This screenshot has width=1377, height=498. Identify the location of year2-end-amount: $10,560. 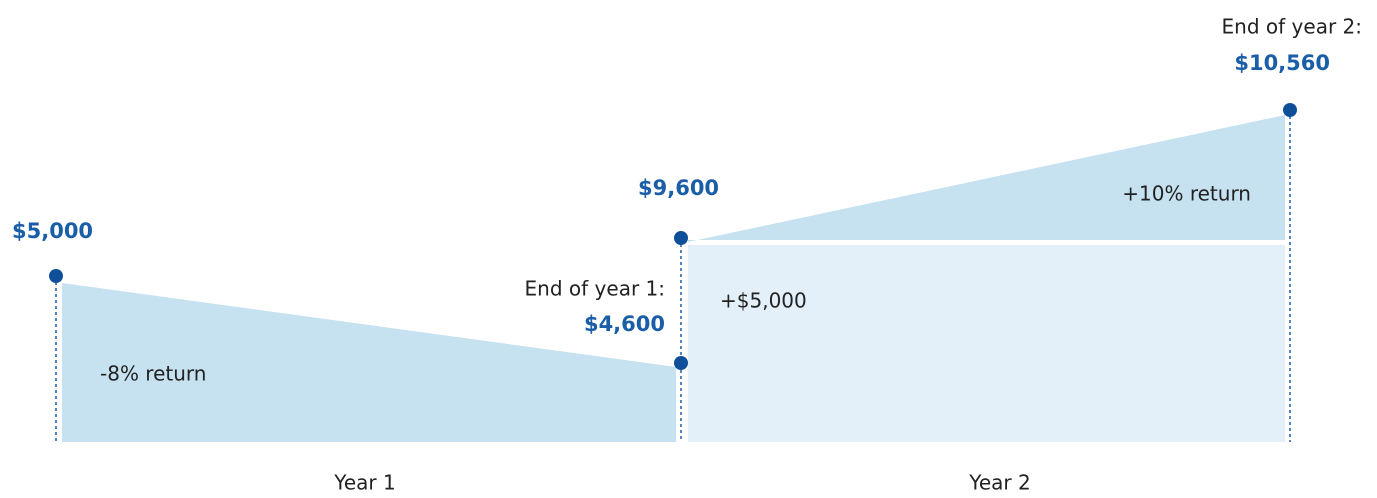
(1282, 63).